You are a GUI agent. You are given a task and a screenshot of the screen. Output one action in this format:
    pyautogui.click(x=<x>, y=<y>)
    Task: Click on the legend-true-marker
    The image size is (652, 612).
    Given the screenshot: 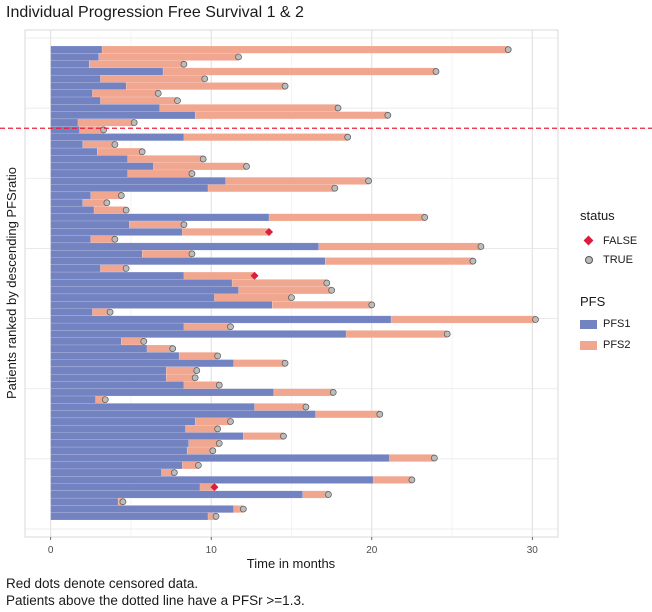 What is the action you would take?
    pyautogui.click(x=588, y=259)
    